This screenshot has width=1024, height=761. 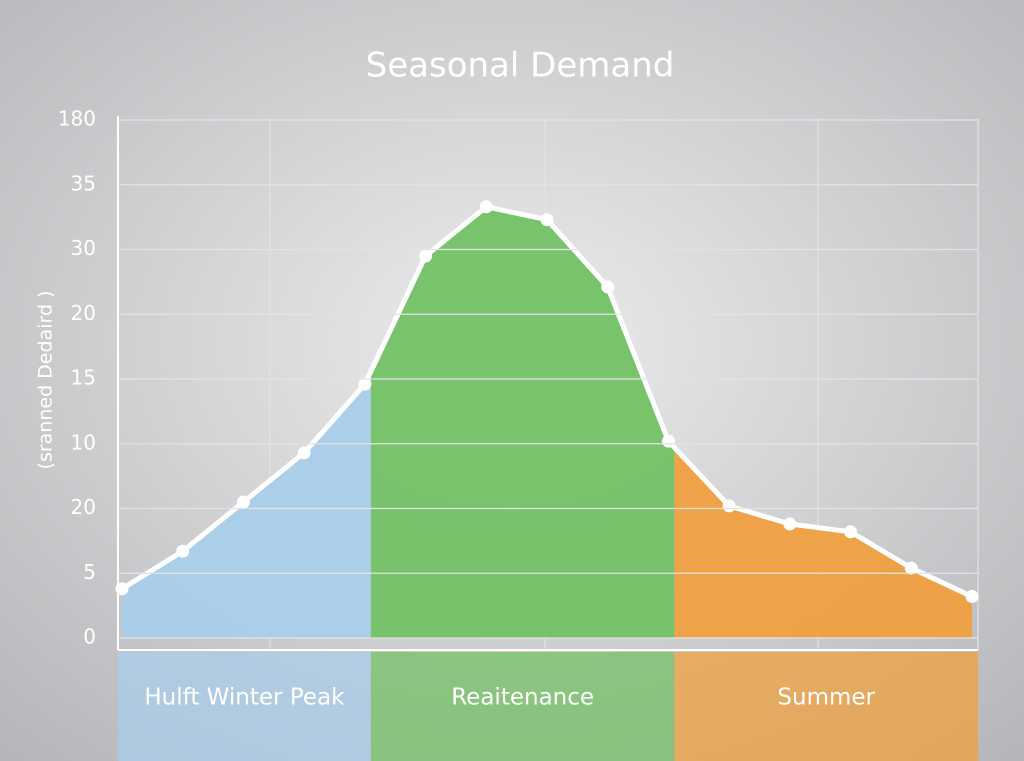 What do you see at coordinates (83, 248) in the screenshot?
I see `y-tick-label: 30` at bounding box center [83, 248].